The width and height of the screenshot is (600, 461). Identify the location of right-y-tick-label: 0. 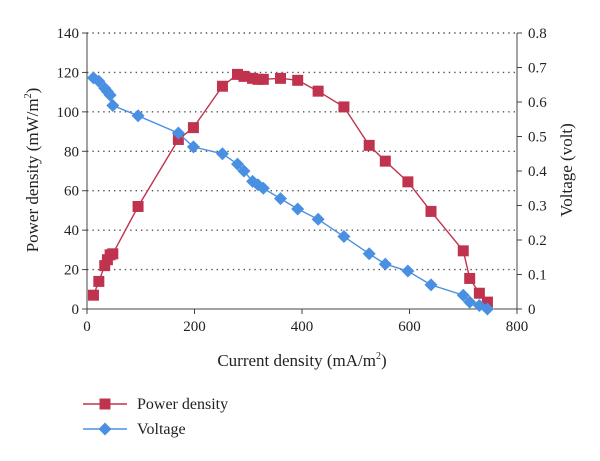
(532, 310).